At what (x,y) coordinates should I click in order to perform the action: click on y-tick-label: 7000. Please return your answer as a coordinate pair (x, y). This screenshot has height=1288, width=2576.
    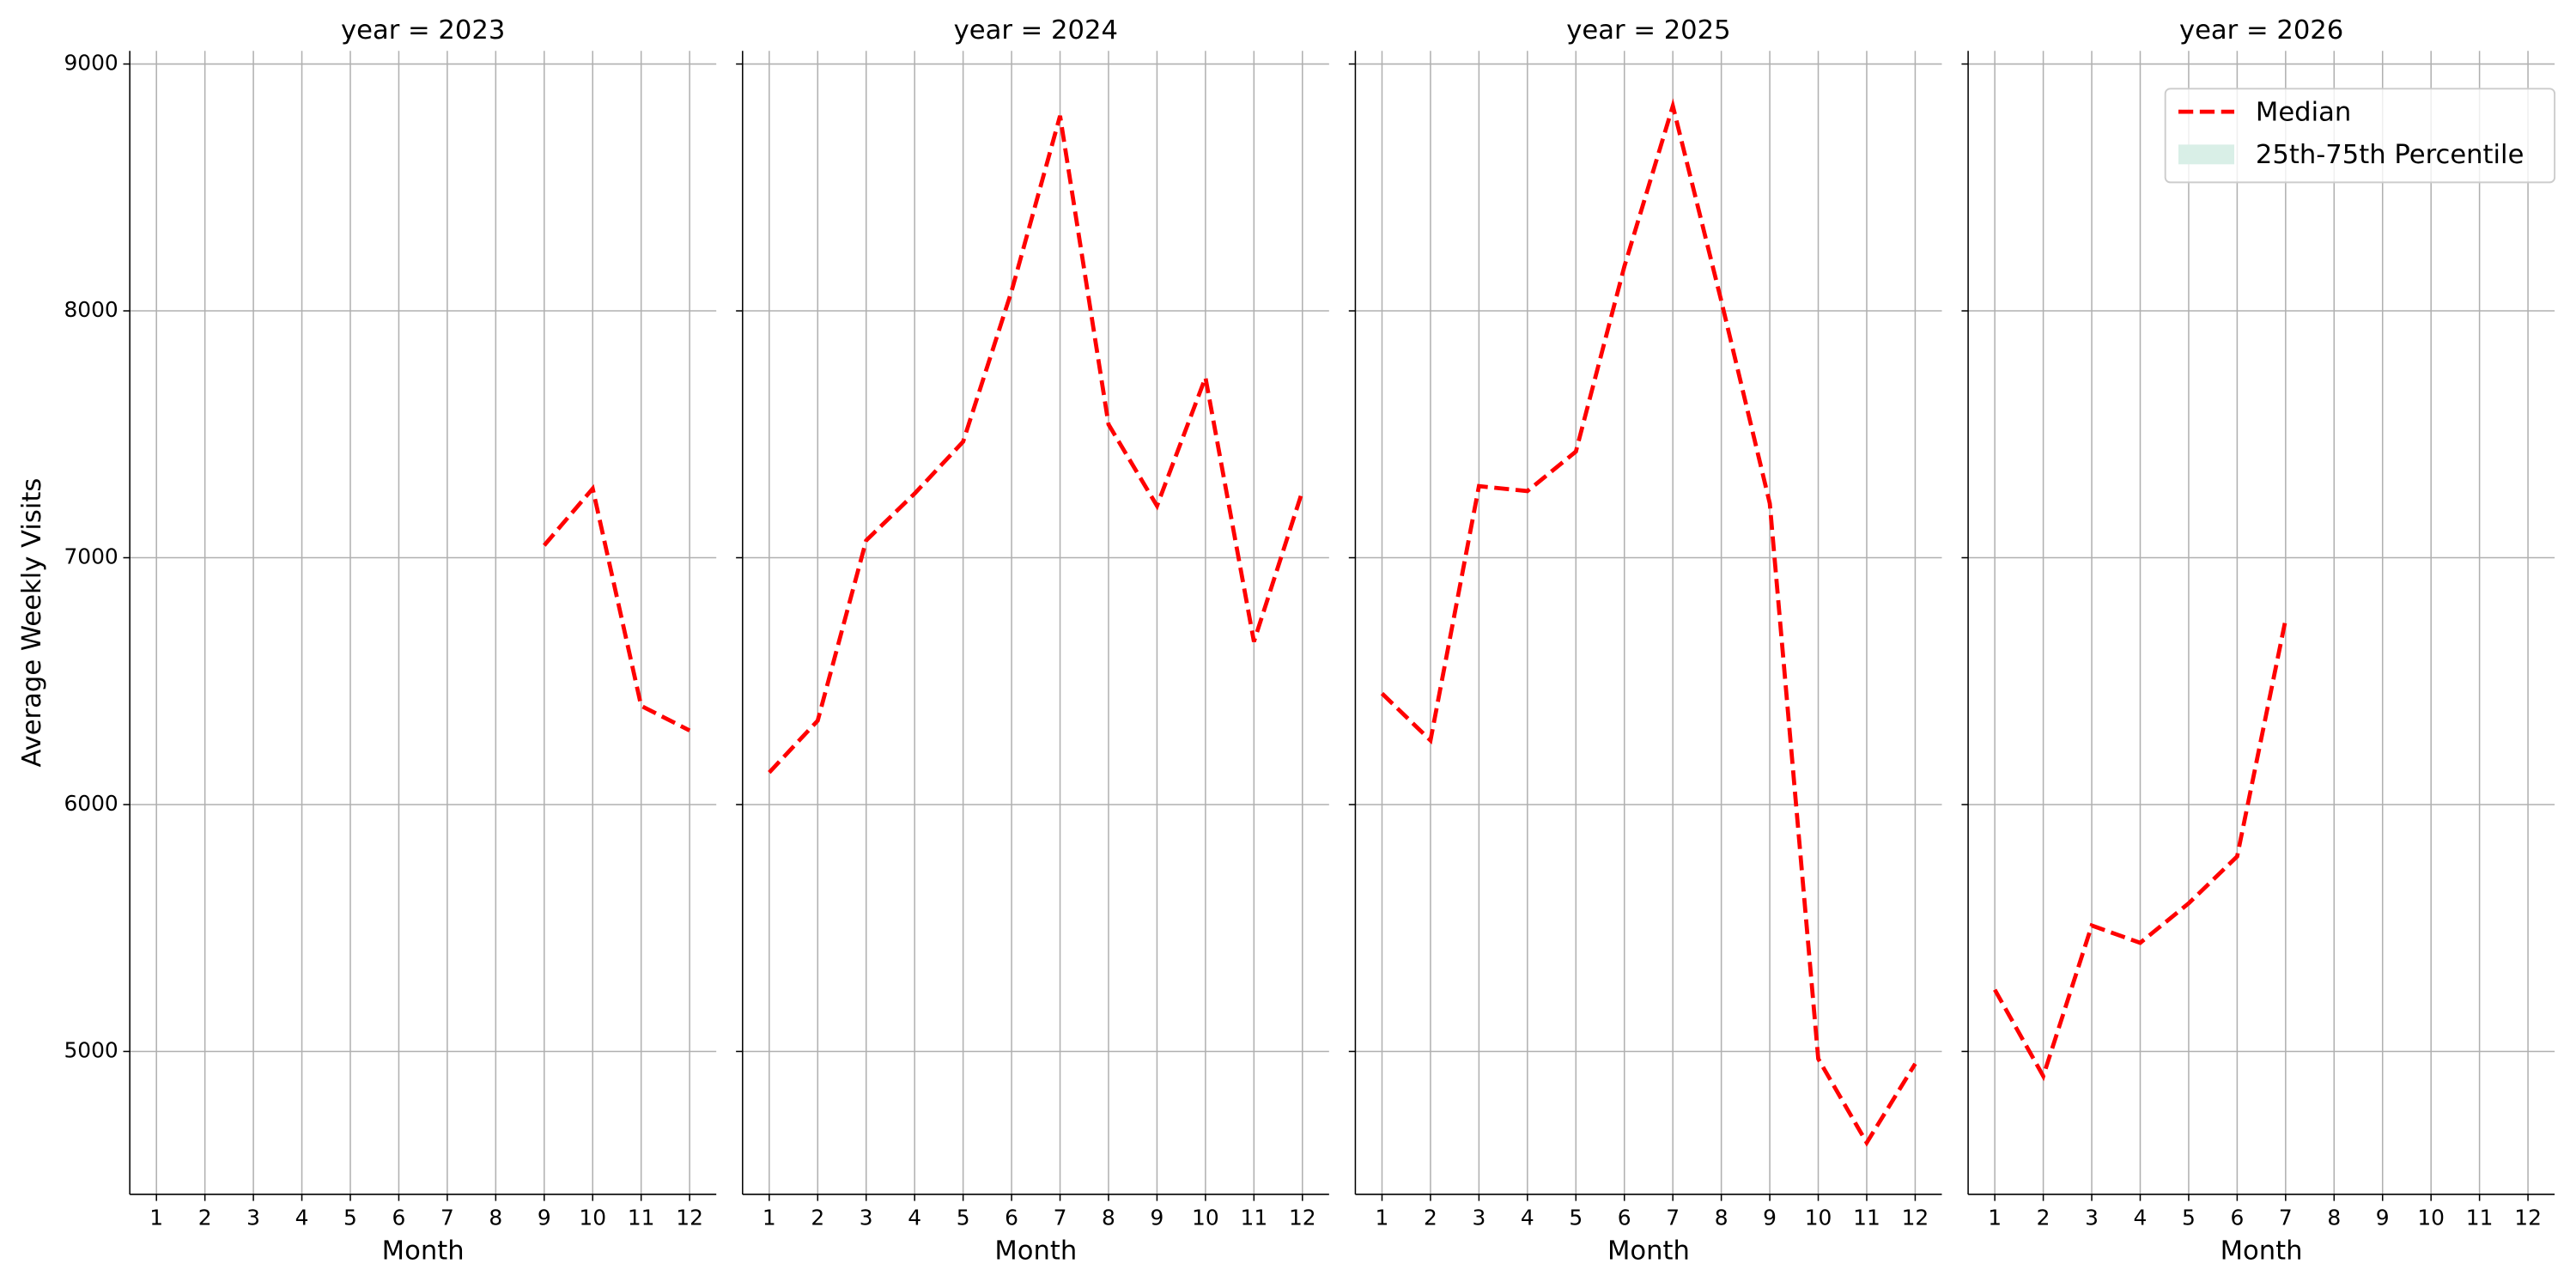
    Looking at the image, I should click on (91, 556).